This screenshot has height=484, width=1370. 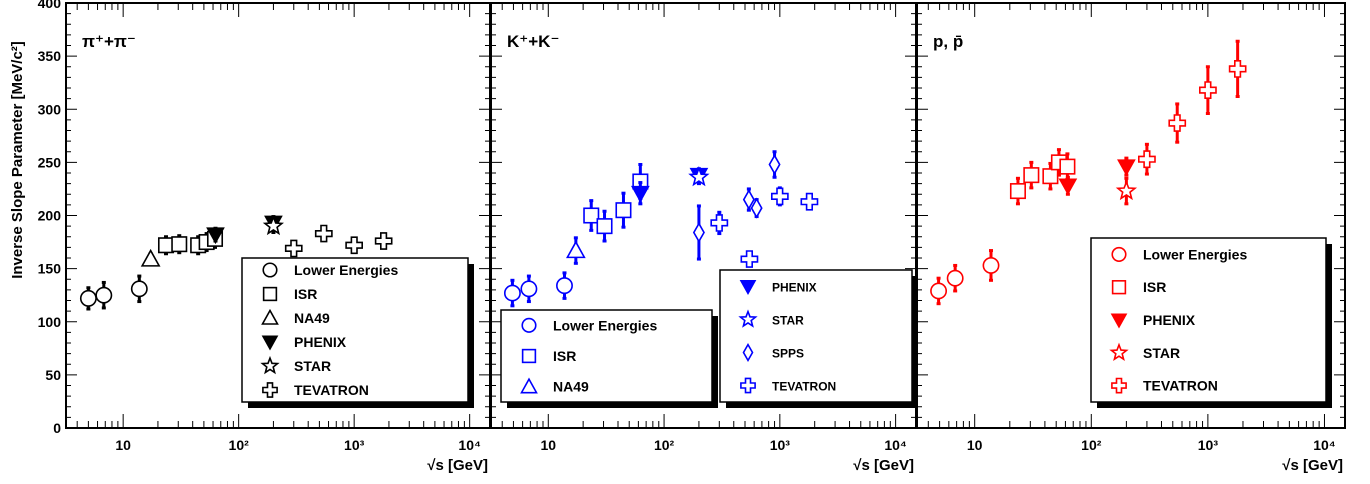 What do you see at coordinates (50, 269) in the screenshot?
I see `y-tick-label: 150` at bounding box center [50, 269].